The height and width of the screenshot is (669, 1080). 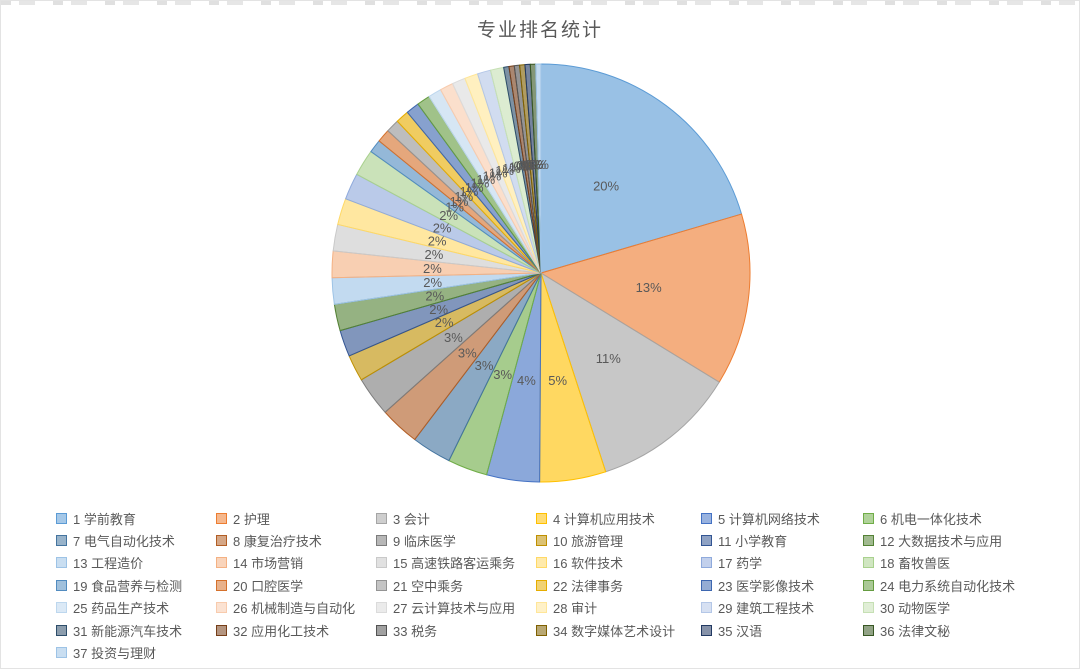 What do you see at coordinates (136, 630) in the screenshot?
I see `legend-item-31: 31 新能源汽车技术` at bounding box center [136, 630].